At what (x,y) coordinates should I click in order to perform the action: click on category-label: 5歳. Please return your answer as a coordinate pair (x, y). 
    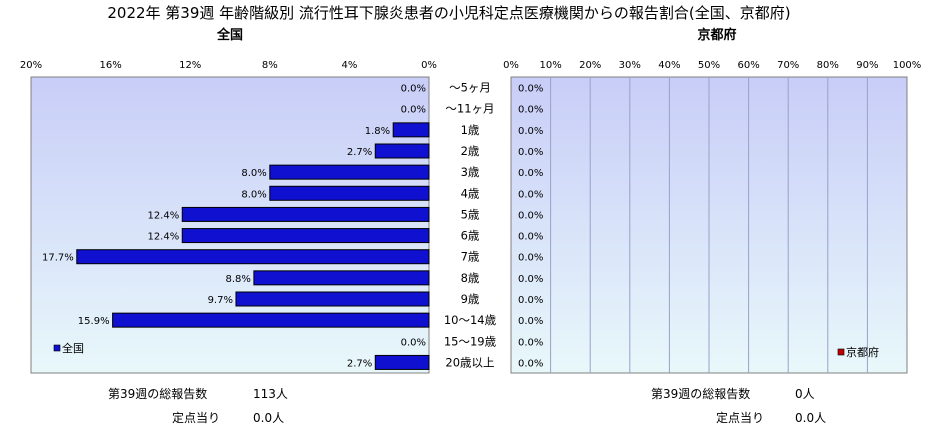
    Looking at the image, I should click on (470, 214).